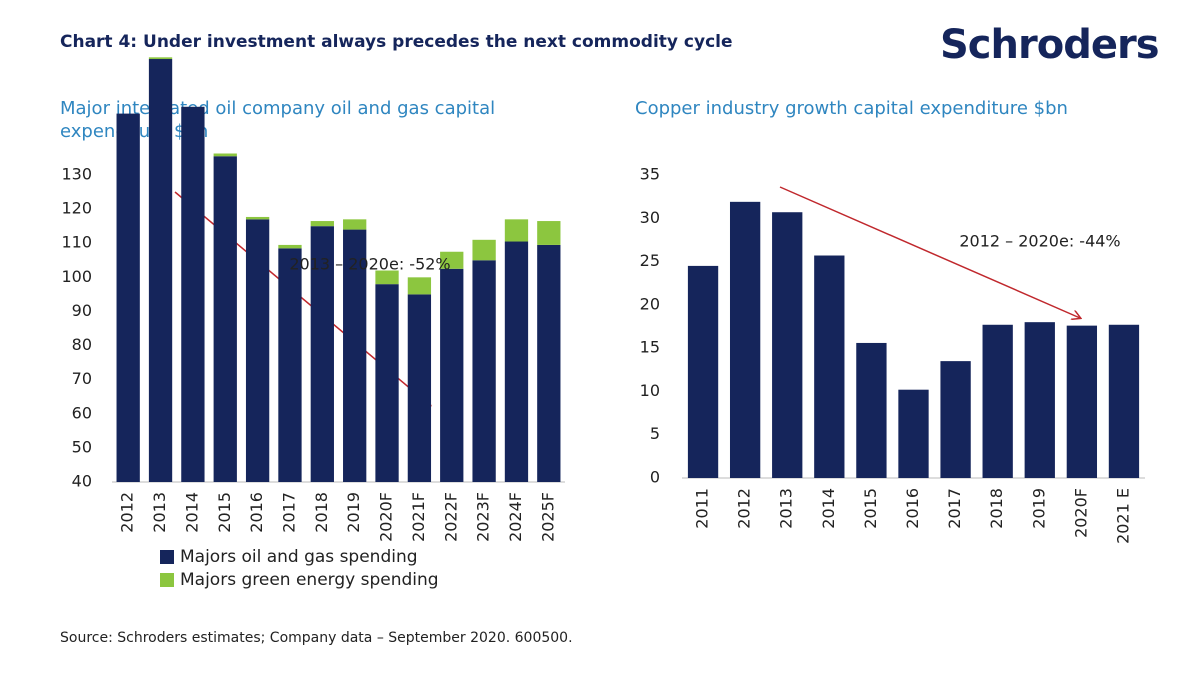 The image size is (1200, 676). I want to click on y-tick-label: 120, so click(76, 208).